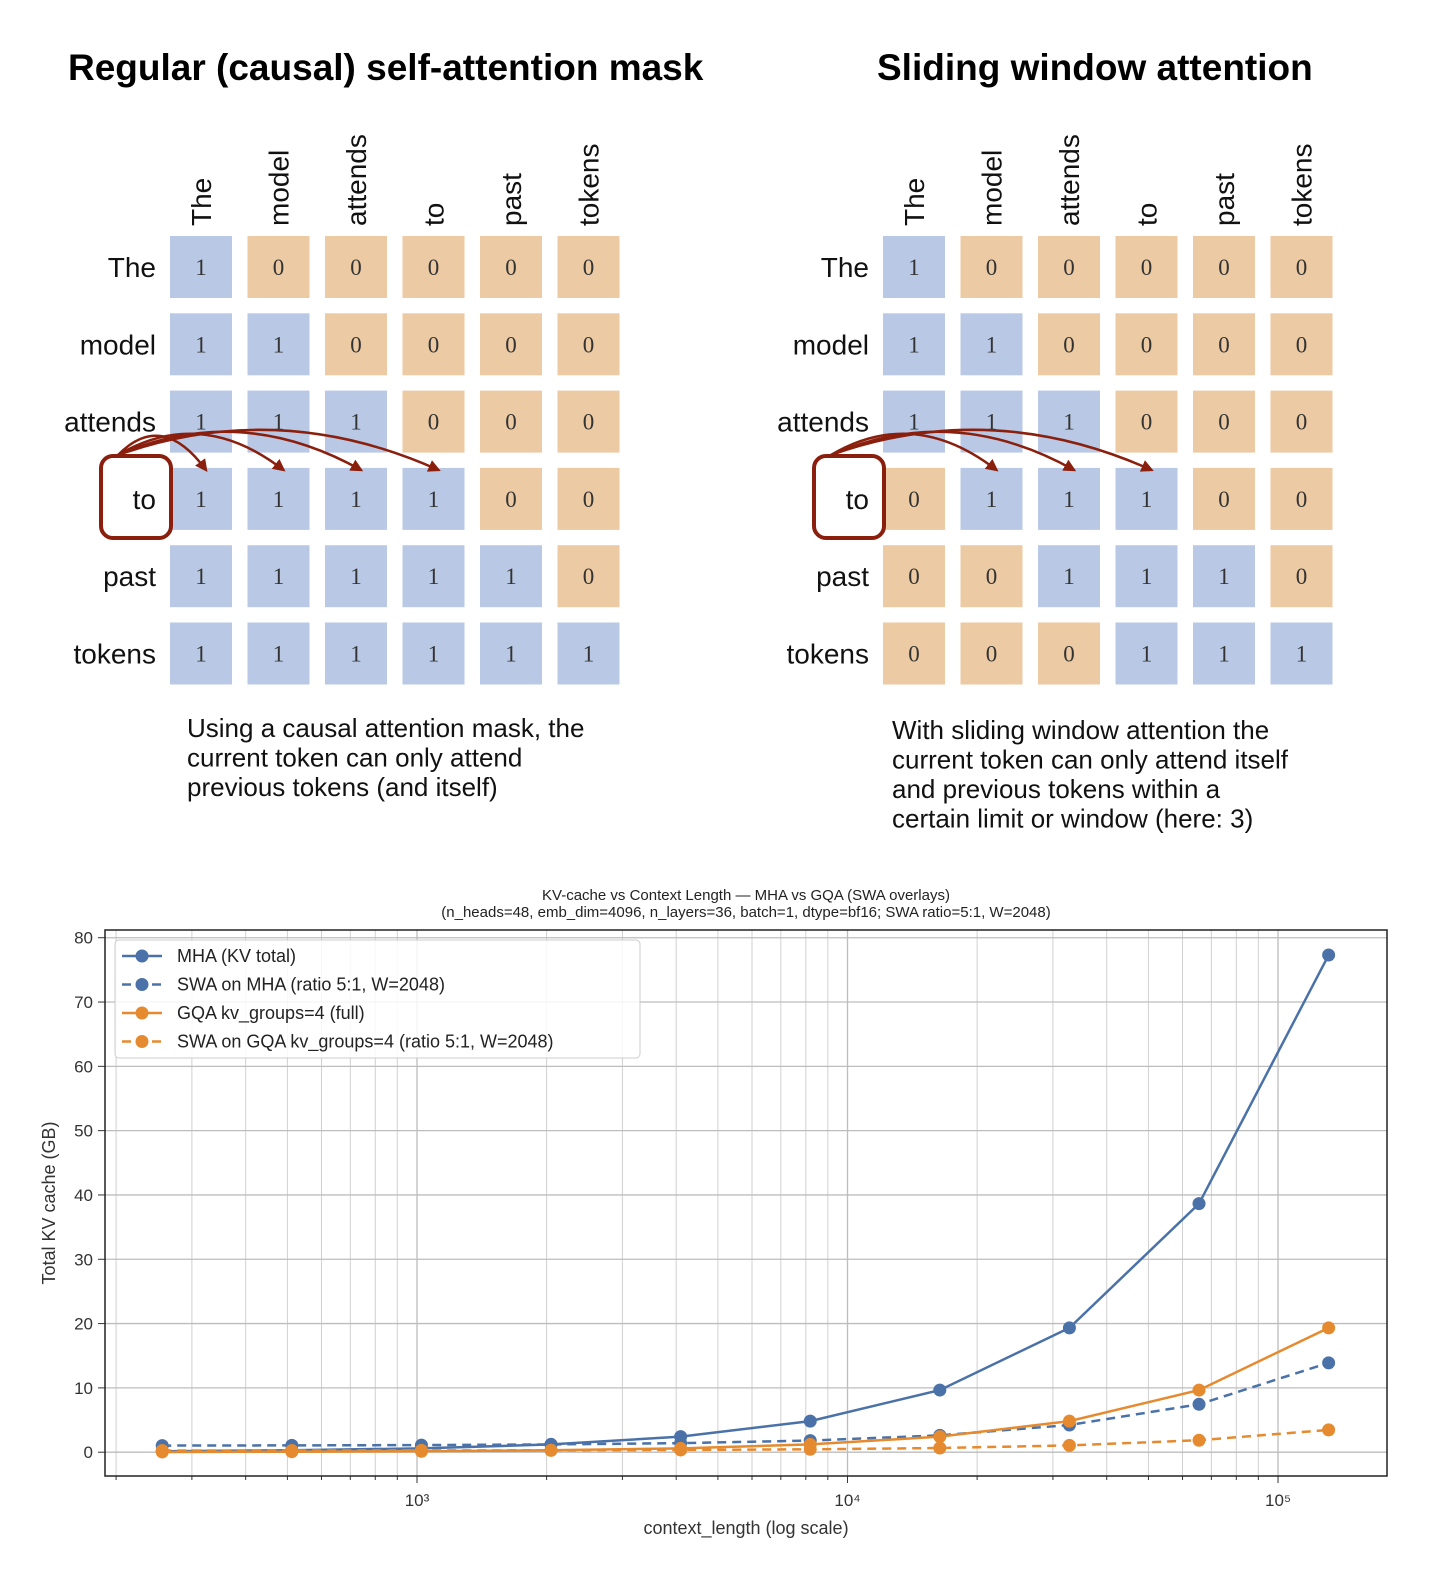 This screenshot has width=1431, height=1595. I want to click on x-tick-label: 10⁵, so click(1278, 1500).